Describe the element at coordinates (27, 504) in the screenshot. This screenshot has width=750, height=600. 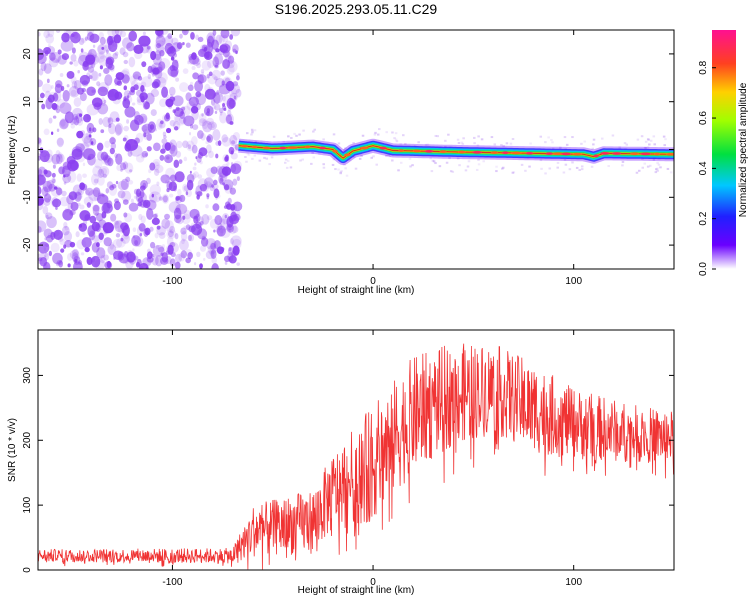
I see `snr-ytick-label: 100` at that location.